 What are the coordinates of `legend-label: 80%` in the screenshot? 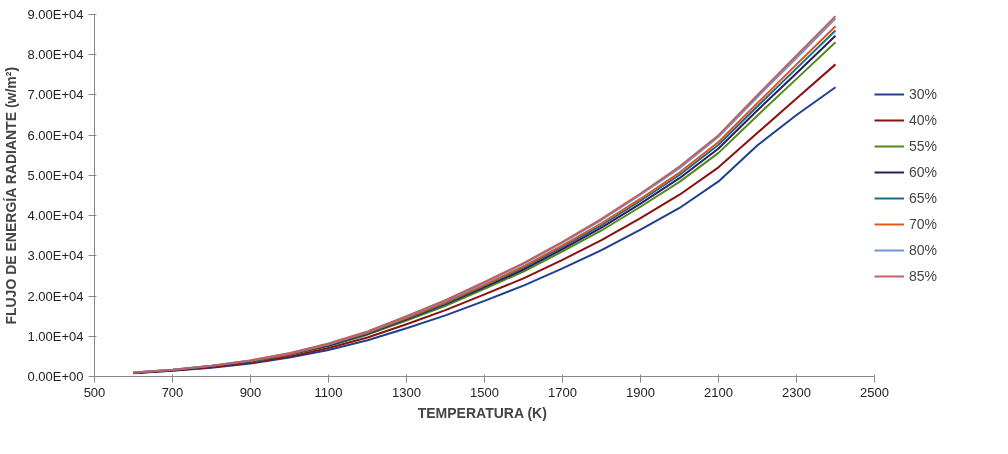 It's located at (923, 250).